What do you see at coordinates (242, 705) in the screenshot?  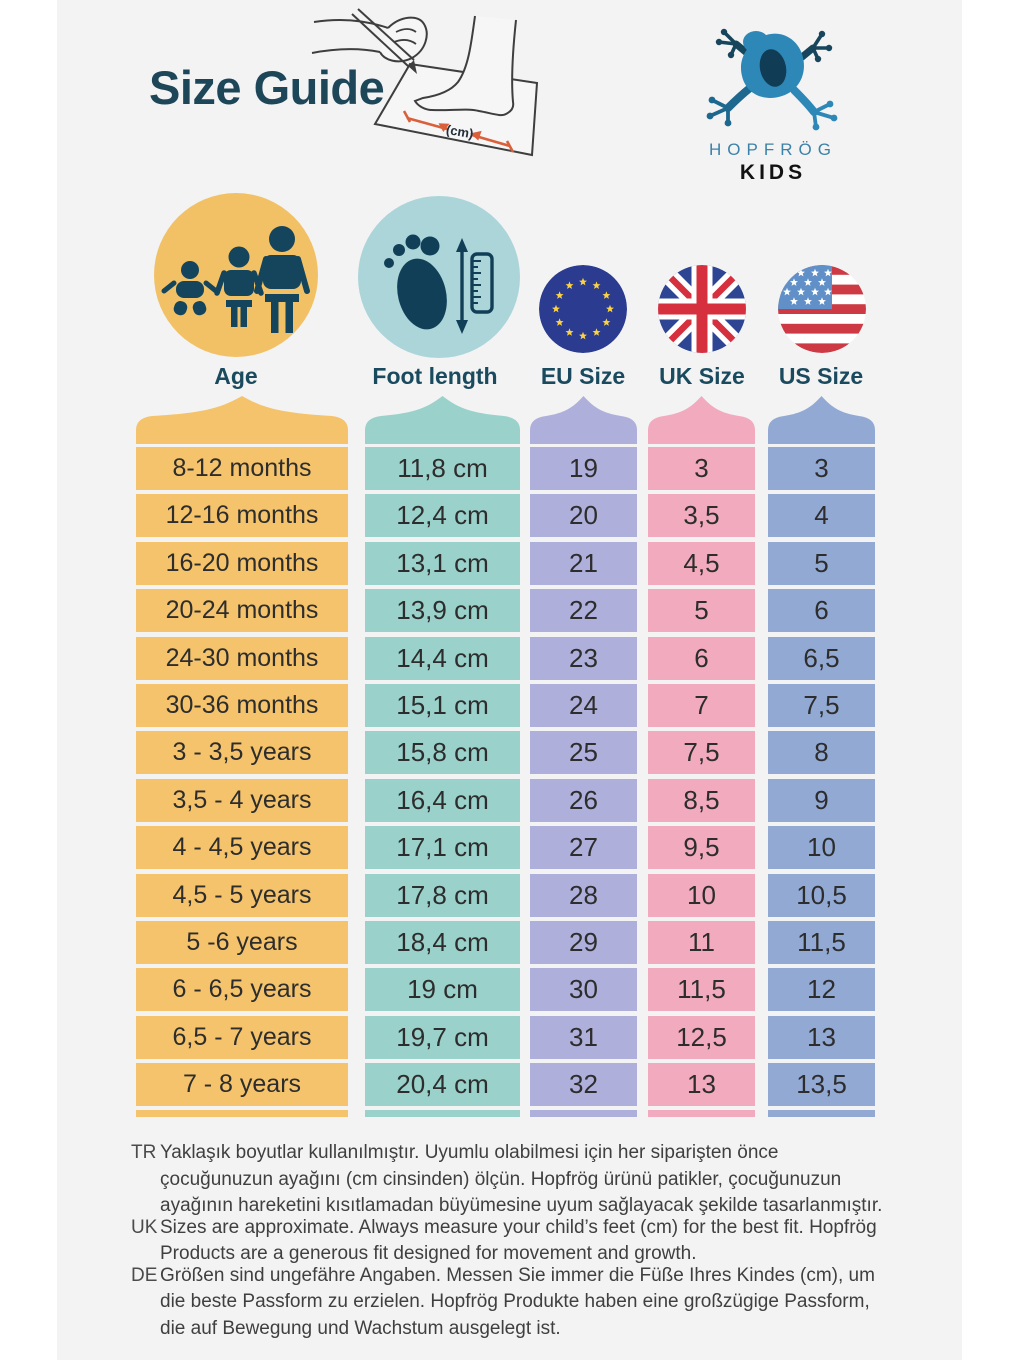 I see `table-cell: 30-36 months` at bounding box center [242, 705].